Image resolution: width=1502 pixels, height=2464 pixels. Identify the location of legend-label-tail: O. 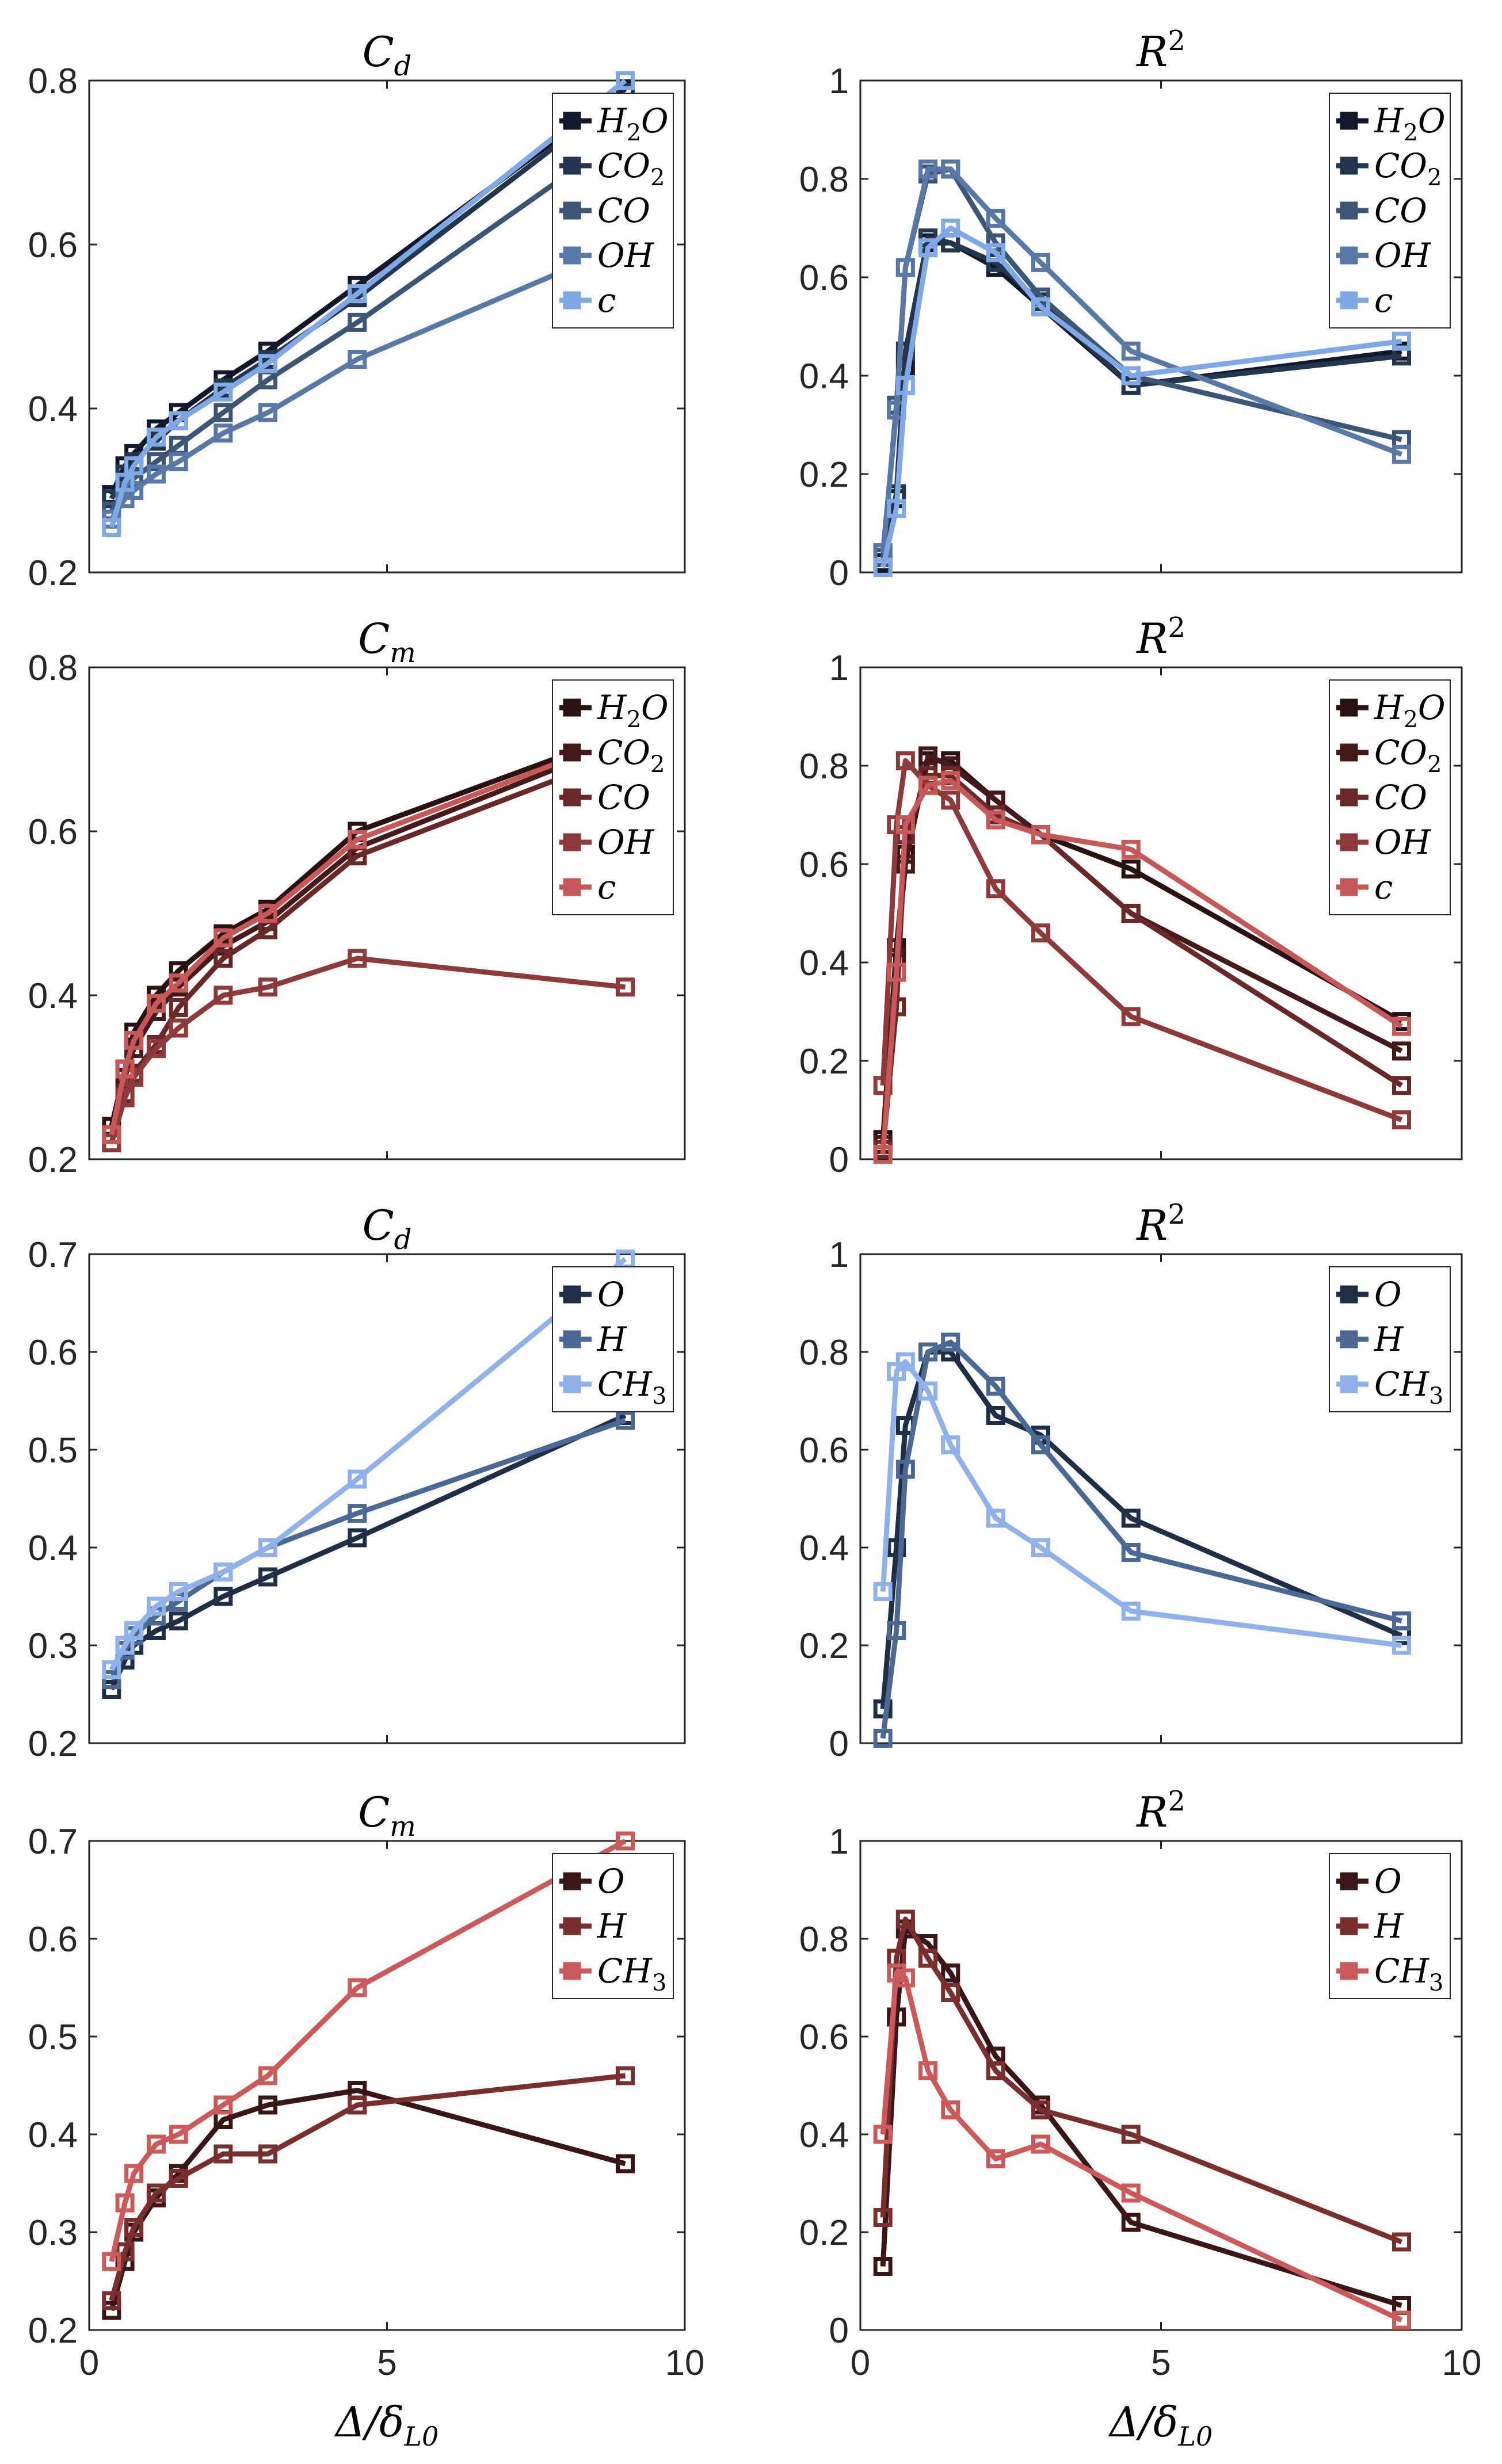
(655, 707).